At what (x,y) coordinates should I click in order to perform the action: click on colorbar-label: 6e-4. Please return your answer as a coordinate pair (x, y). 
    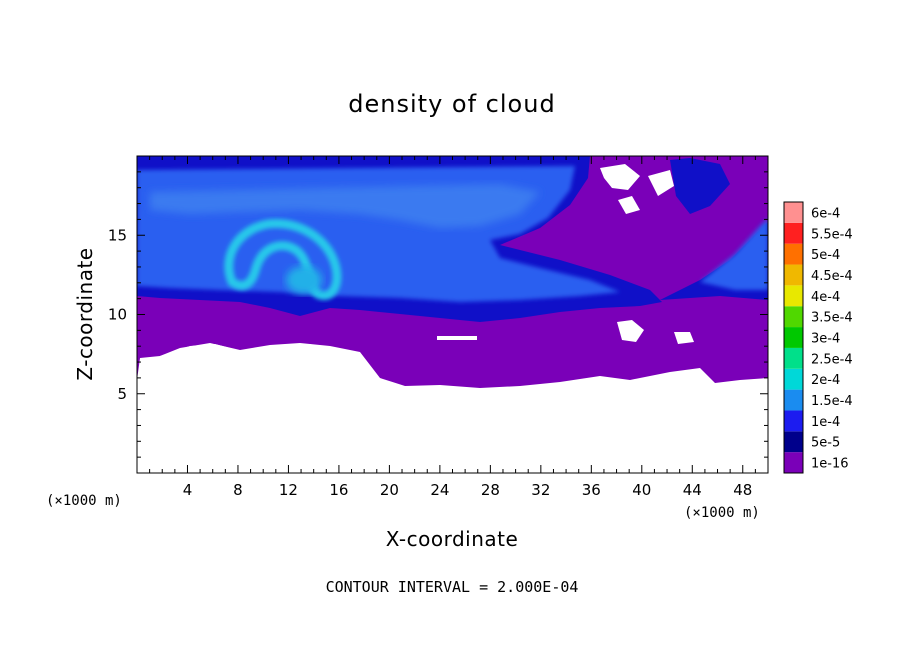
    Looking at the image, I should click on (825, 213).